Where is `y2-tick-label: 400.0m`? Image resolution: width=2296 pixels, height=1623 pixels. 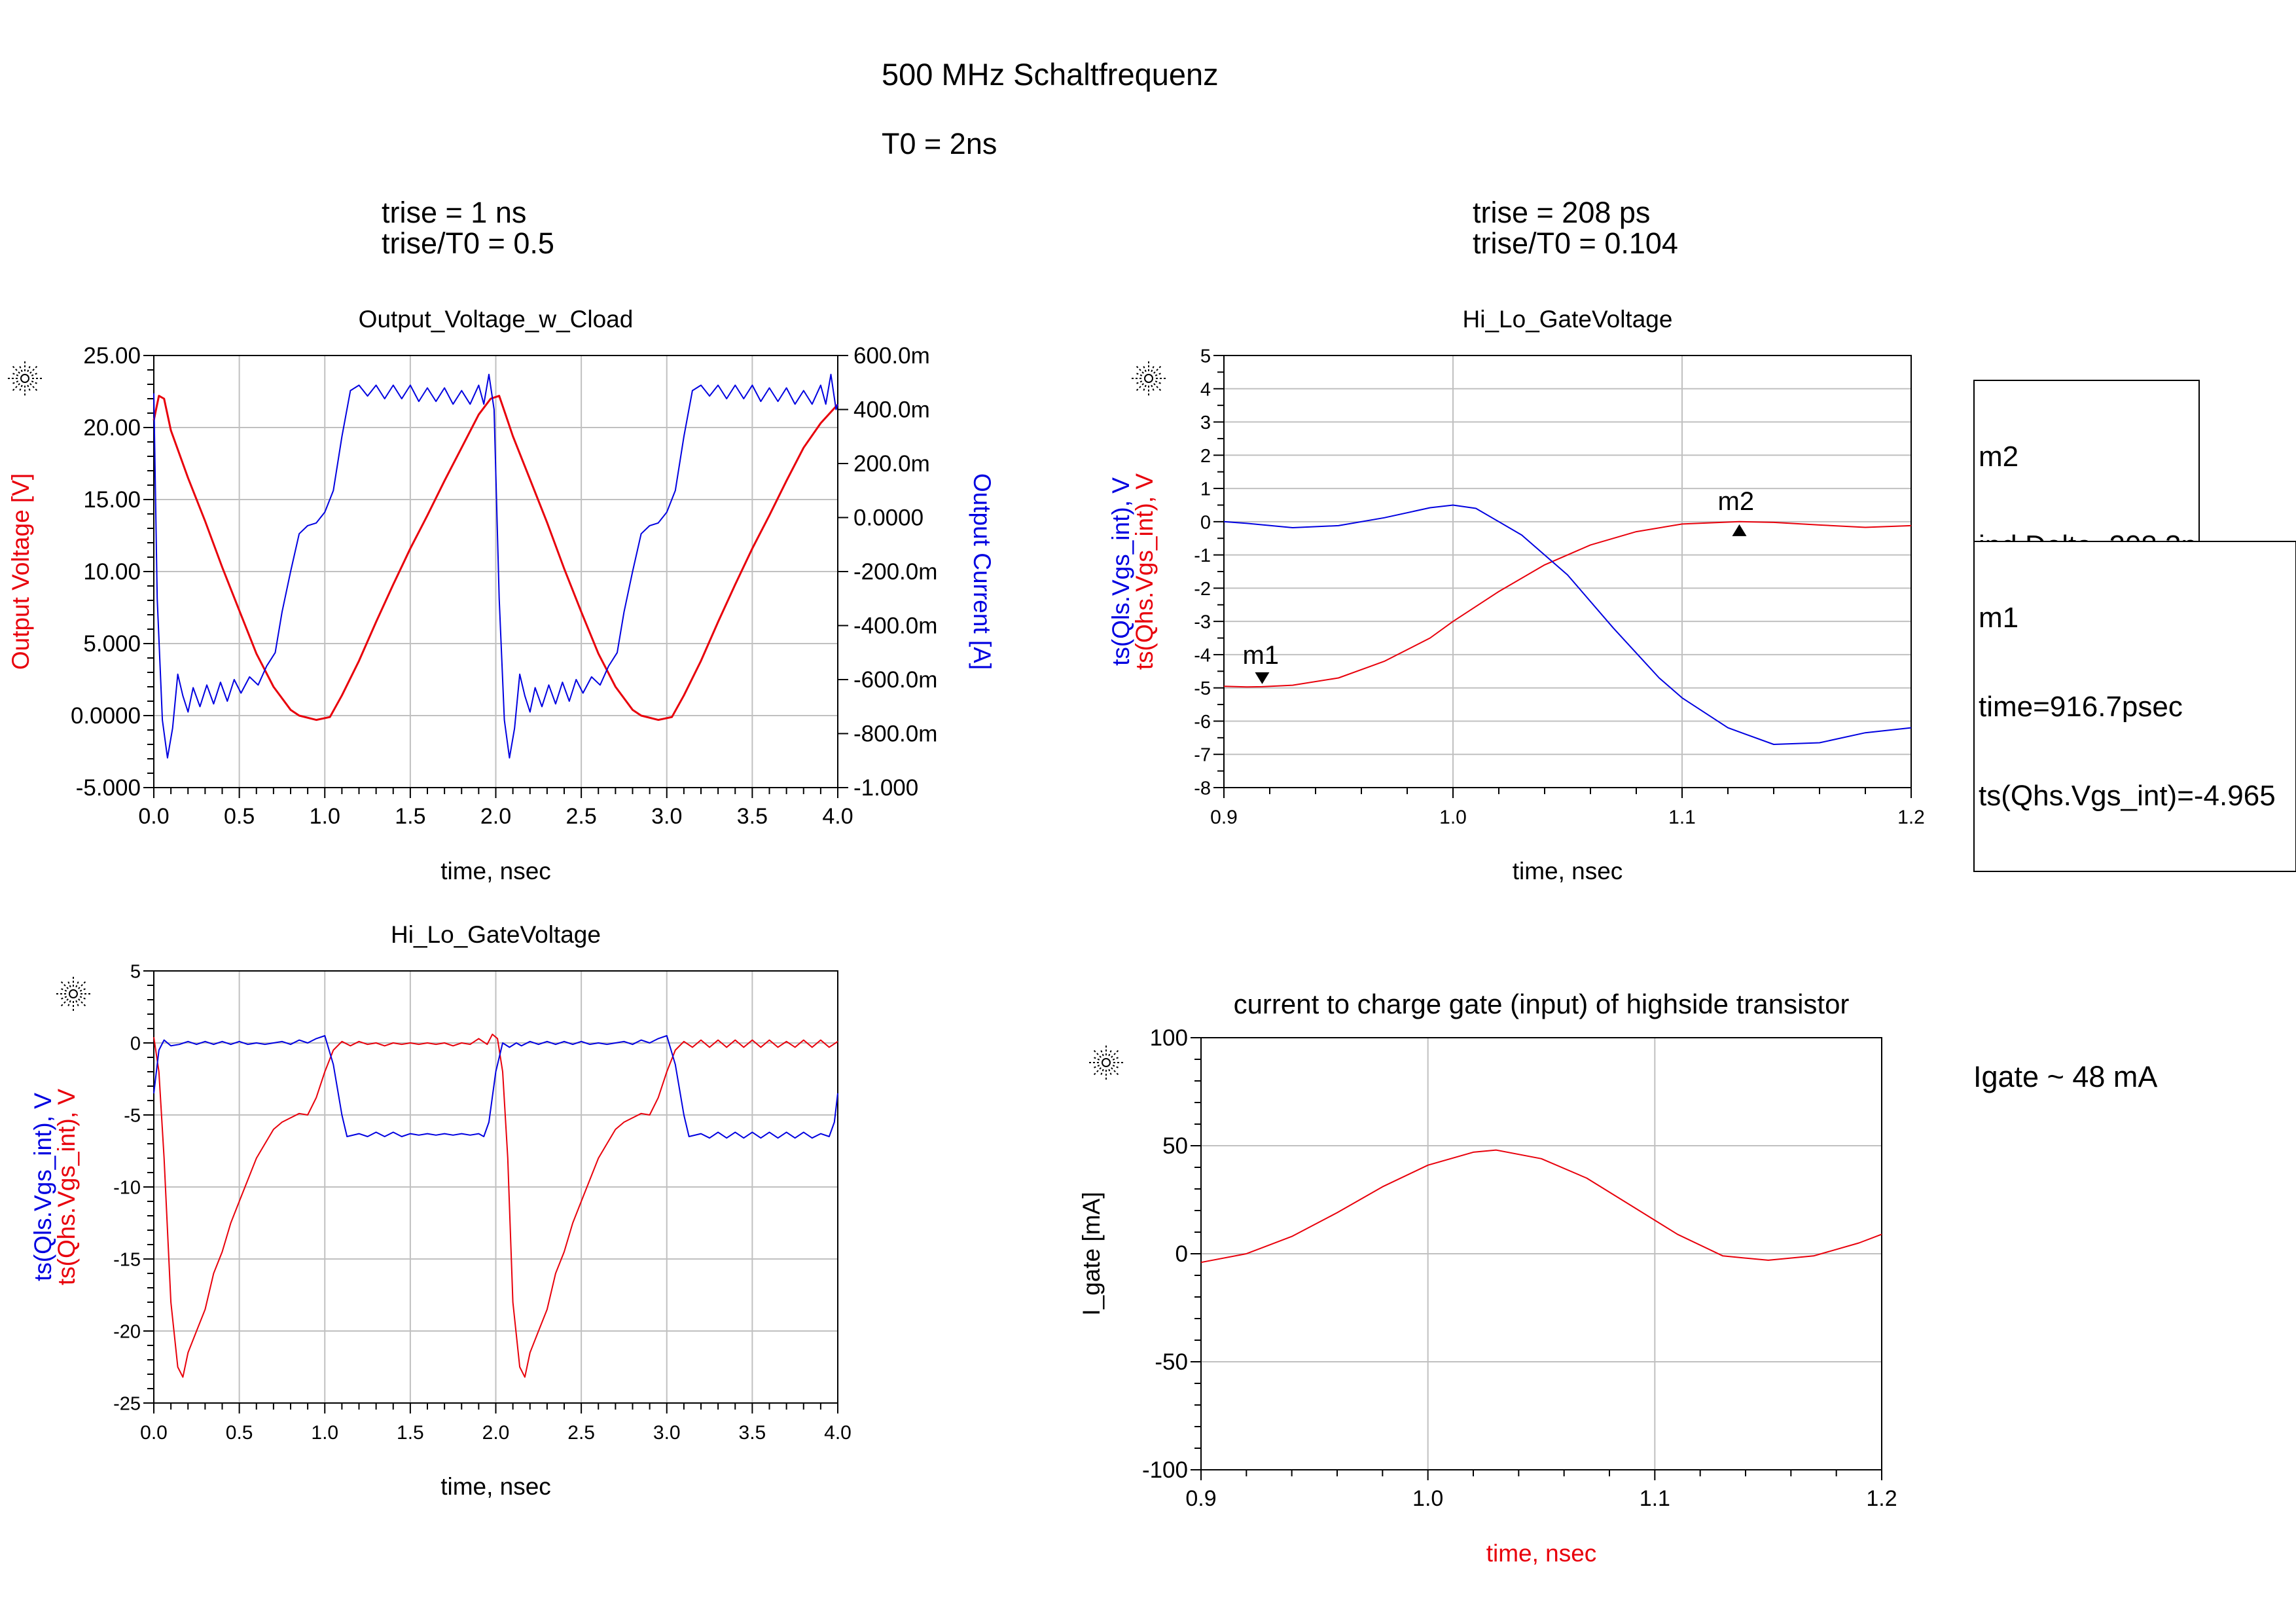 y2-tick-label: 400.0m is located at coordinates (891, 410).